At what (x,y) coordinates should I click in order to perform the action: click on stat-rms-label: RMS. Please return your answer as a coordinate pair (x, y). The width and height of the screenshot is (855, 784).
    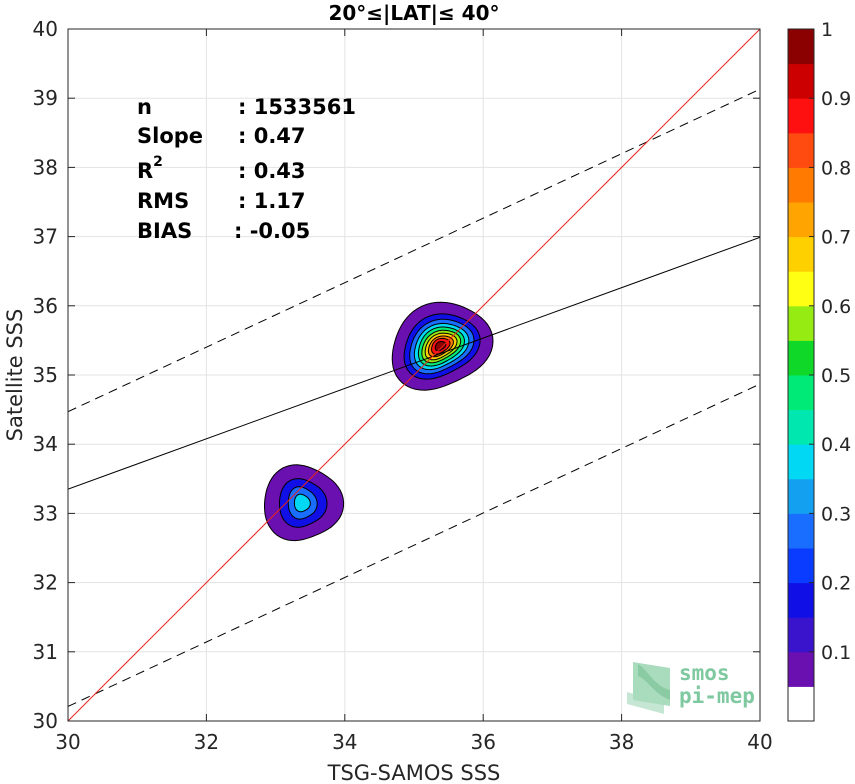
    Looking at the image, I should click on (163, 201).